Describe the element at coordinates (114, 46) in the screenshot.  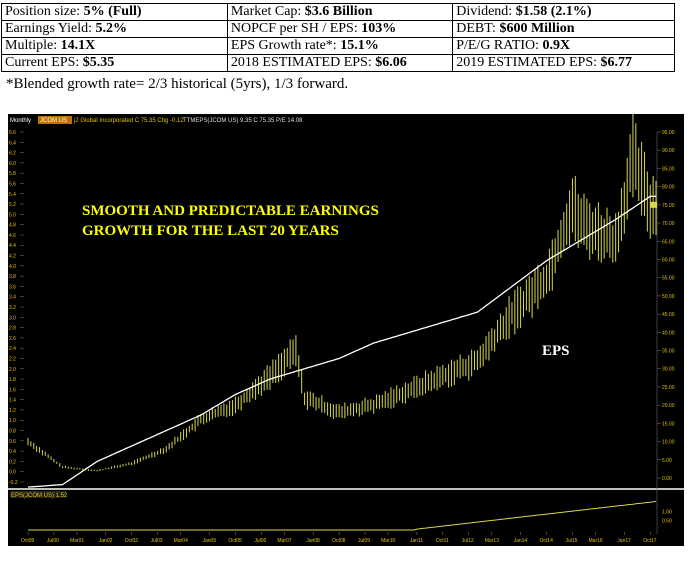
I see `stats-cell: Multiple: 14.1X` at that location.